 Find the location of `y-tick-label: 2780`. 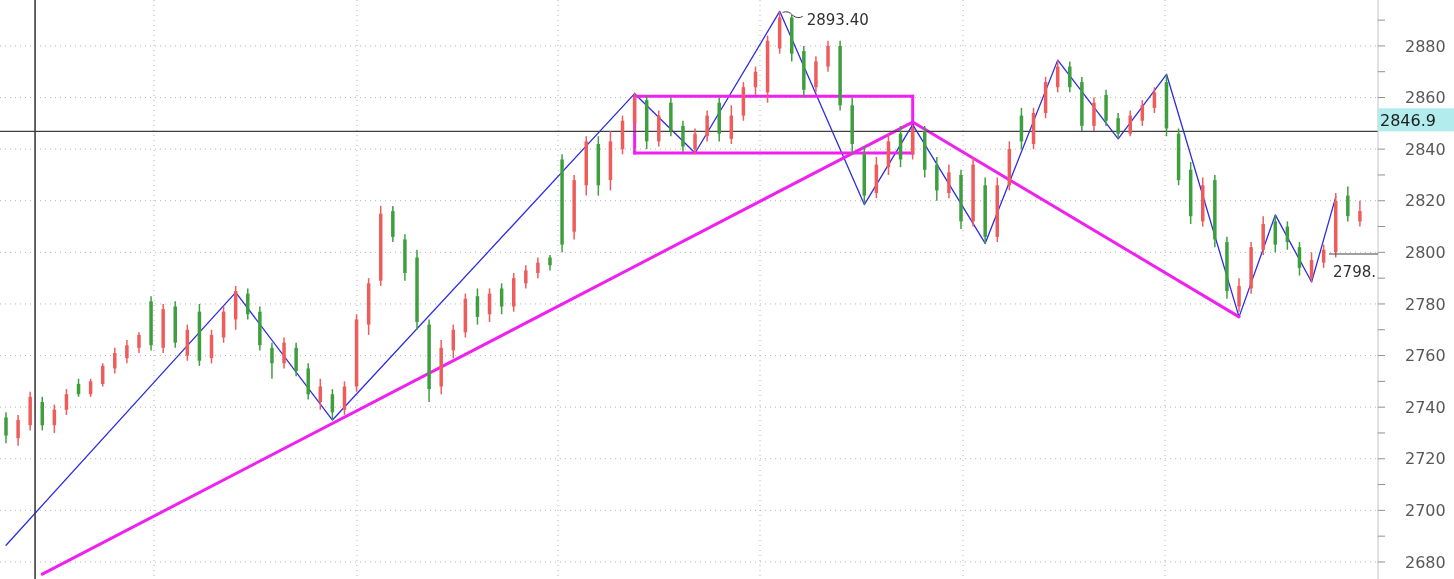

y-tick-label: 2780 is located at coordinates (1425, 304).